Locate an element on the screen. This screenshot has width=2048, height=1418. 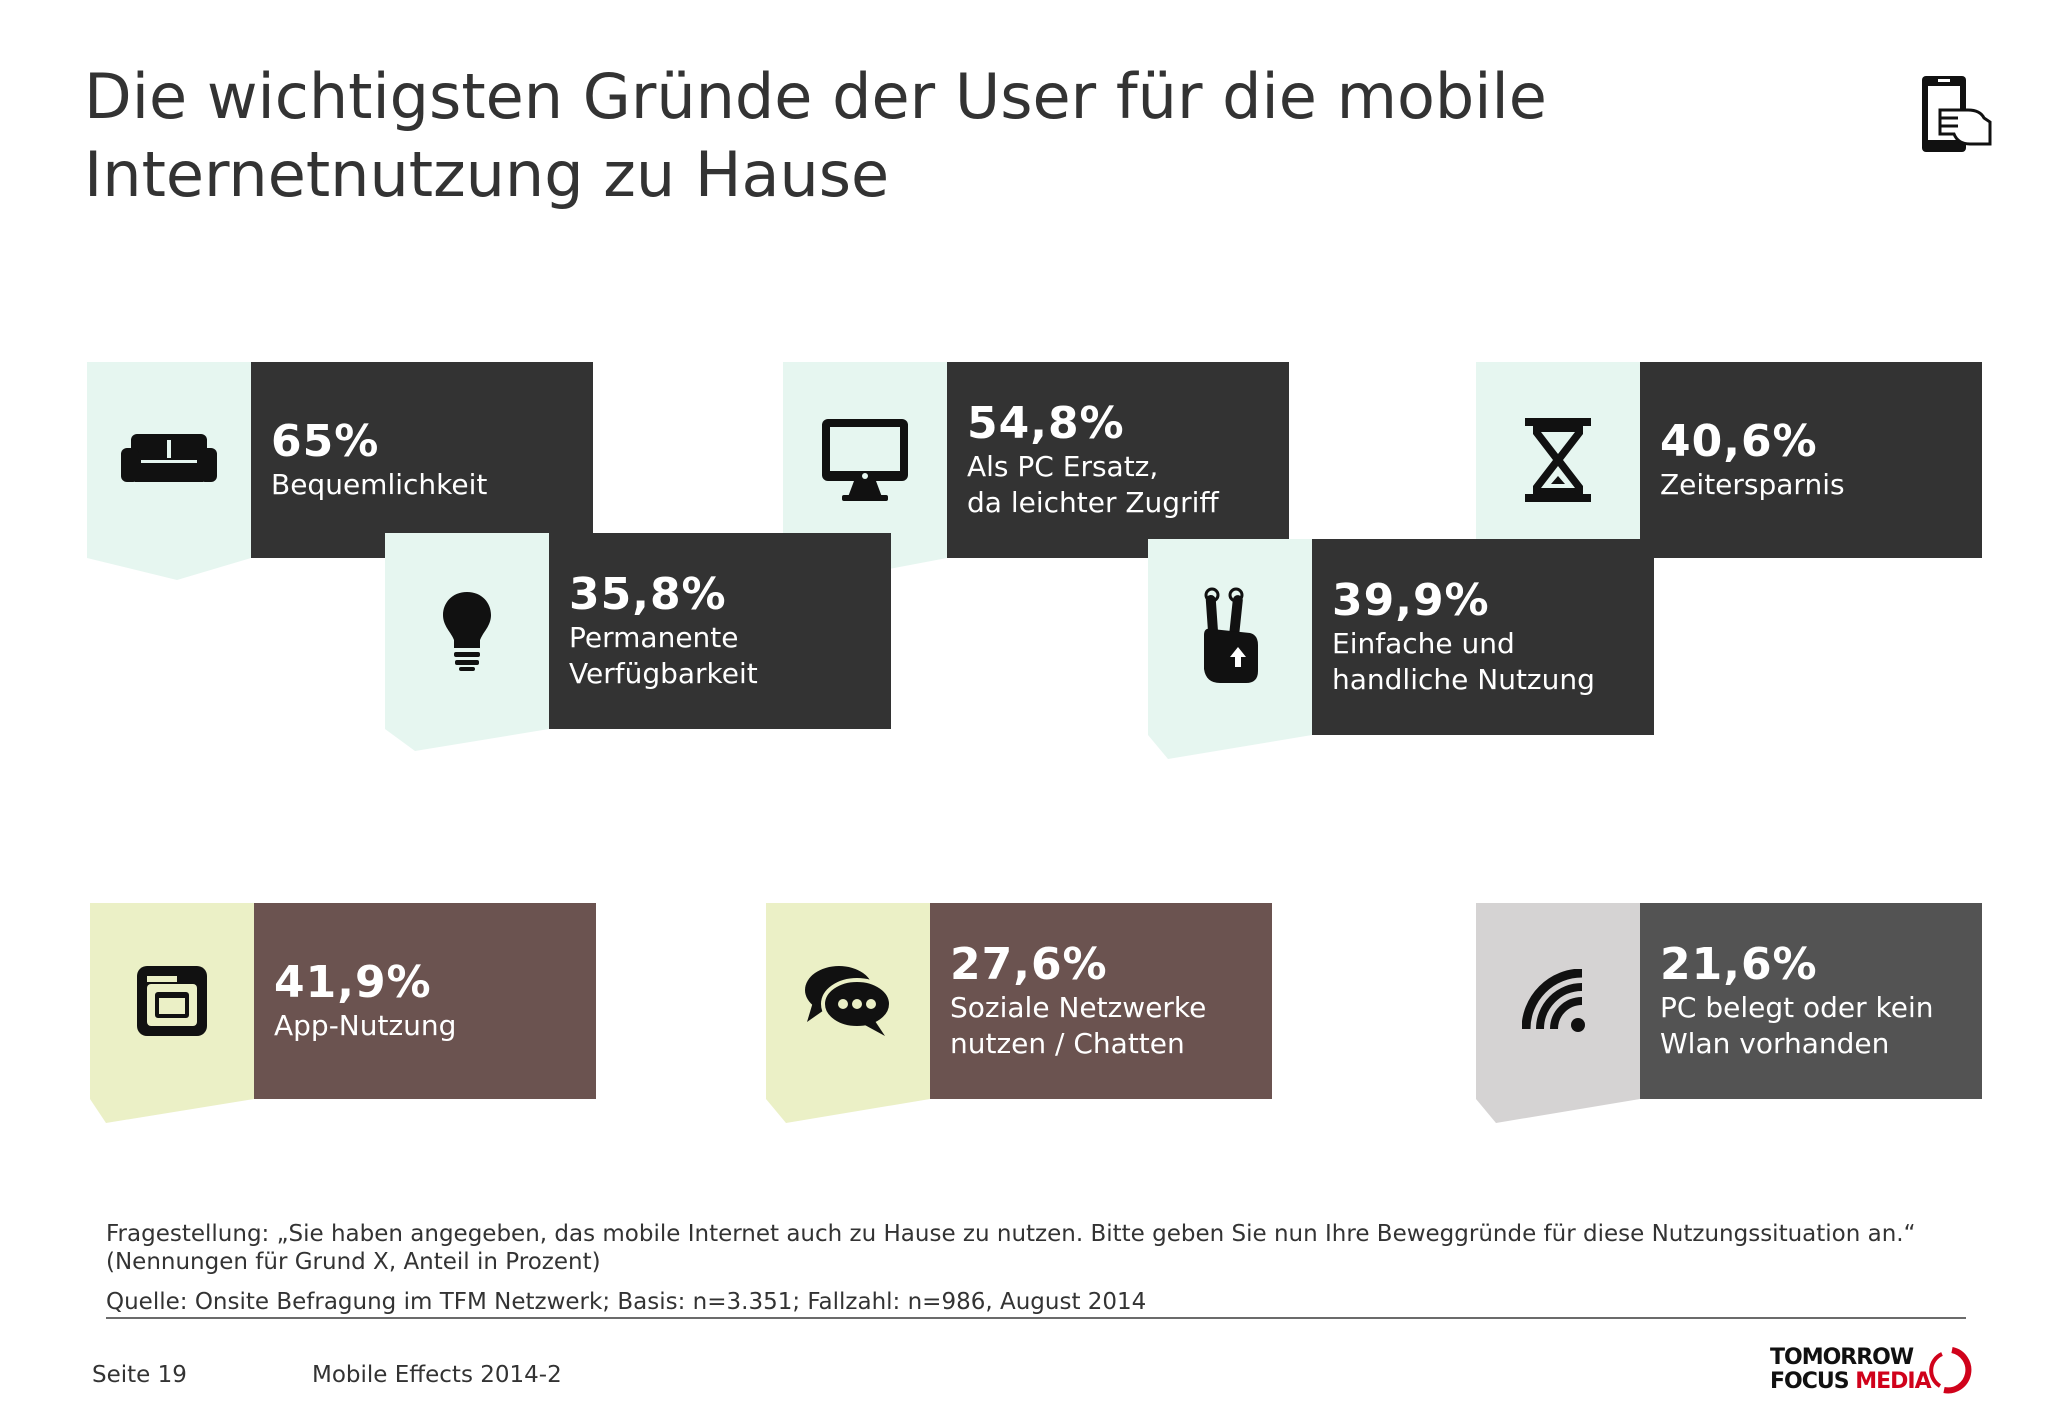
text-box: 40,6% Zeitersparnis is located at coordinates (1811, 460).